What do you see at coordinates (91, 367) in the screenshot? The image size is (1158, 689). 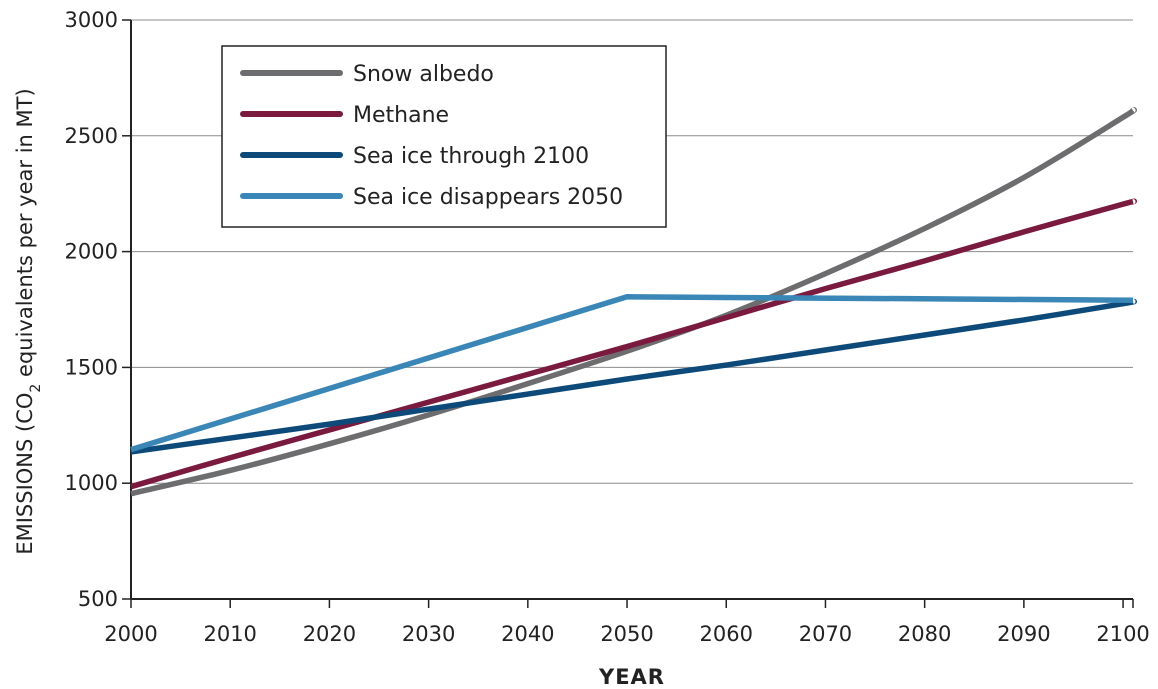 I see `y-tick-label: 1500` at bounding box center [91, 367].